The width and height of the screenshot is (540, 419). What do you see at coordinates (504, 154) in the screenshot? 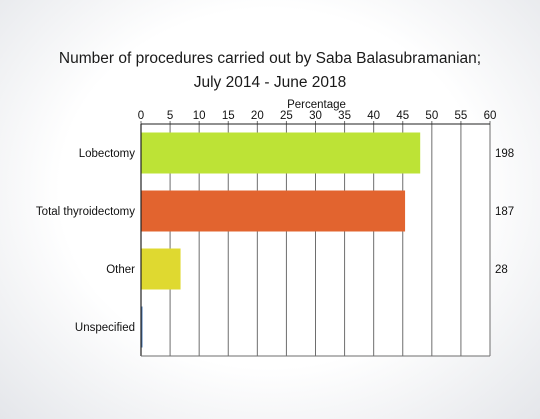
I see `count-label: 198` at bounding box center [504, 154].